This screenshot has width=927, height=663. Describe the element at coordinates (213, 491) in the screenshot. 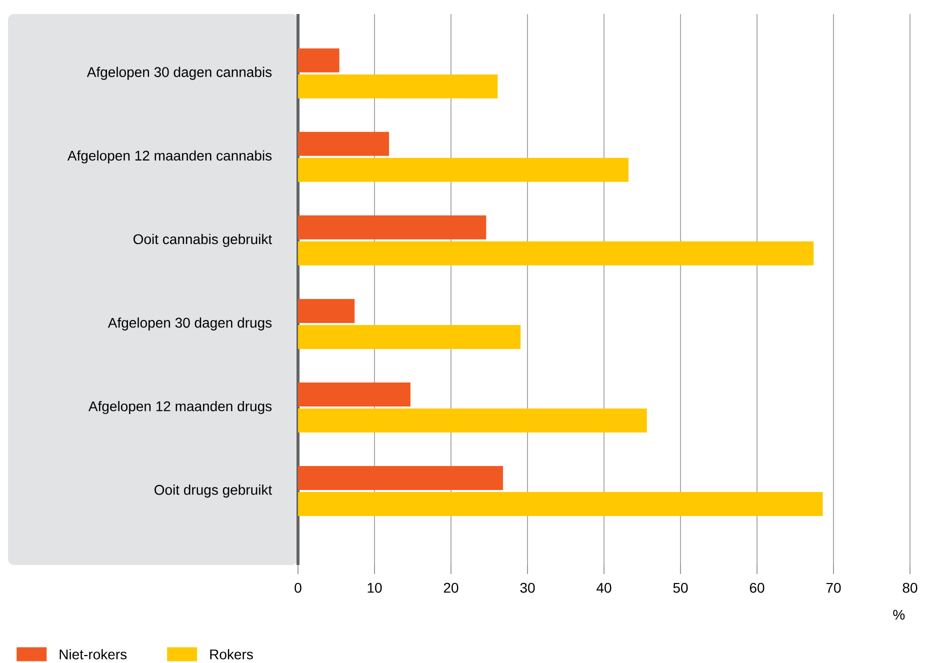

I see `y-tick-label: Ooit drugs gebruikt` at that location.